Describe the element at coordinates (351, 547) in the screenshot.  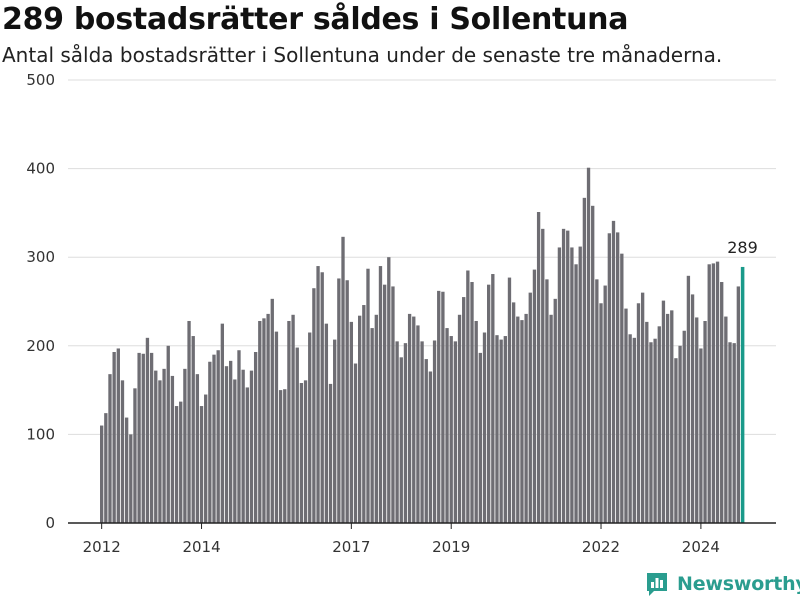
I see `x-tick-label: 2017` at that location.